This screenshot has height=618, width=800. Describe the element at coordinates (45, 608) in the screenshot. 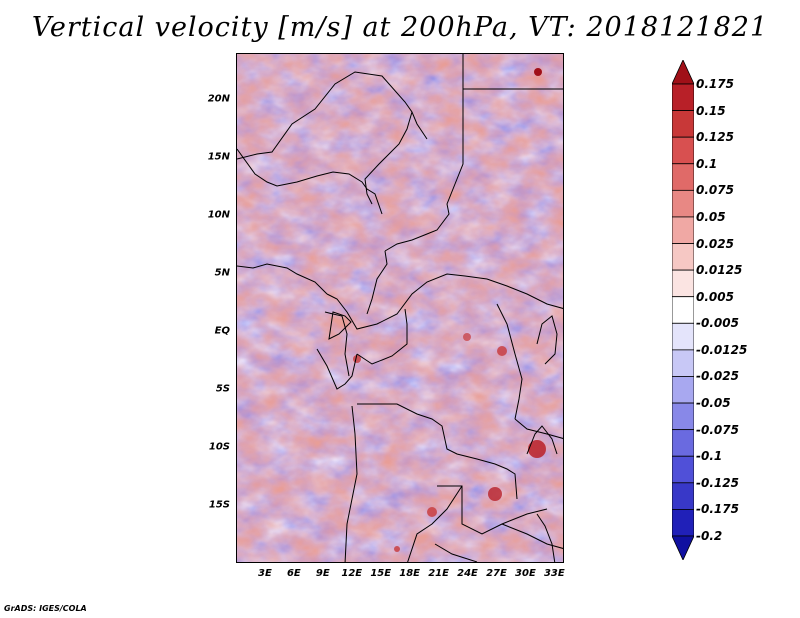

I see `grads-credit: GrADS: IGES/COLA` at that location.